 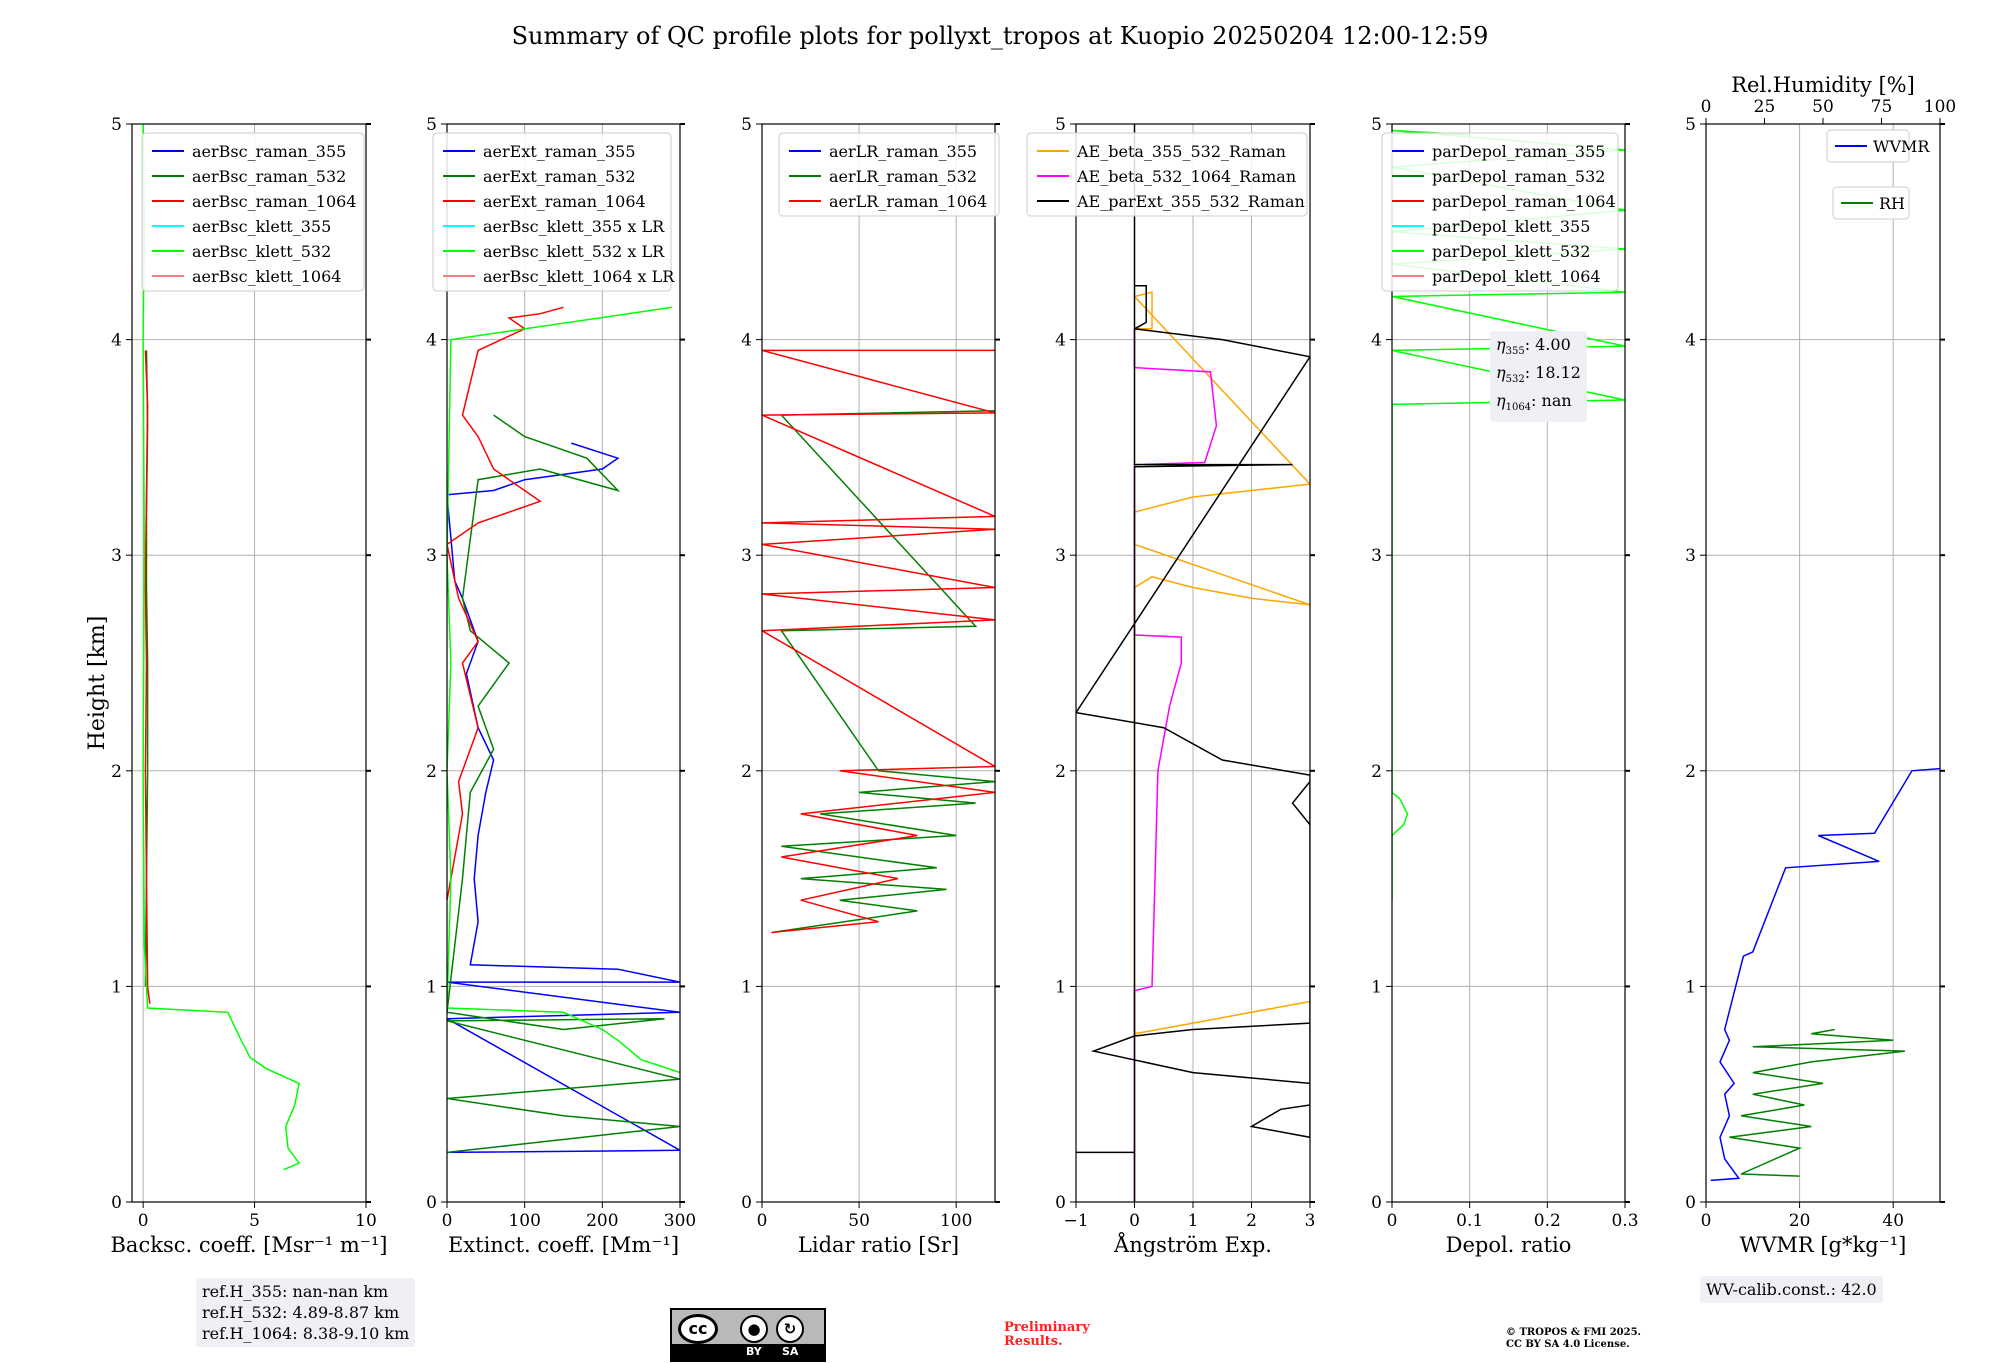 I want to click on x-tick-label: 3, so click(x=1310, y=1221).